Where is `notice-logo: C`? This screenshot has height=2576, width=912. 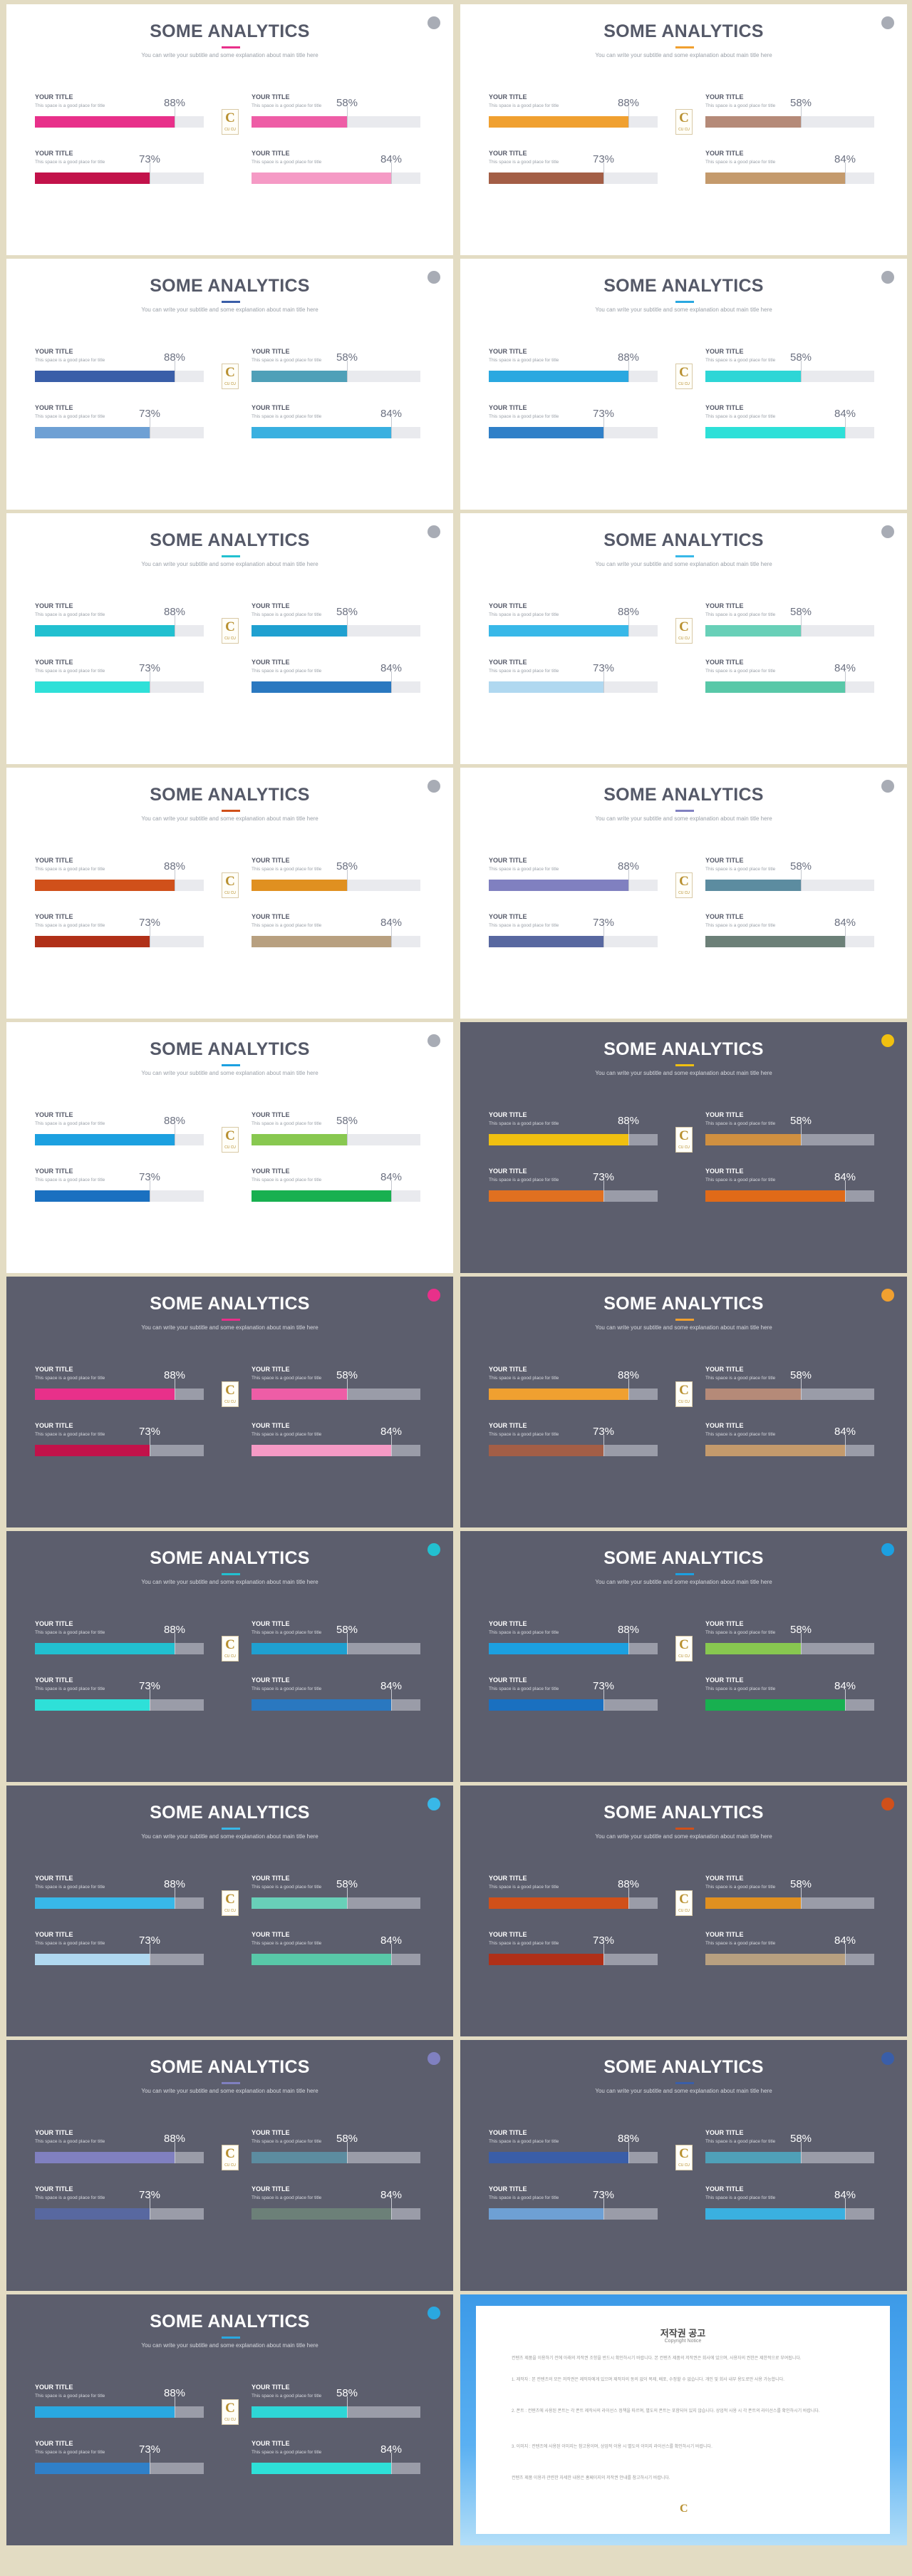 notice-logo: C is located at coordinates (684, 2509).